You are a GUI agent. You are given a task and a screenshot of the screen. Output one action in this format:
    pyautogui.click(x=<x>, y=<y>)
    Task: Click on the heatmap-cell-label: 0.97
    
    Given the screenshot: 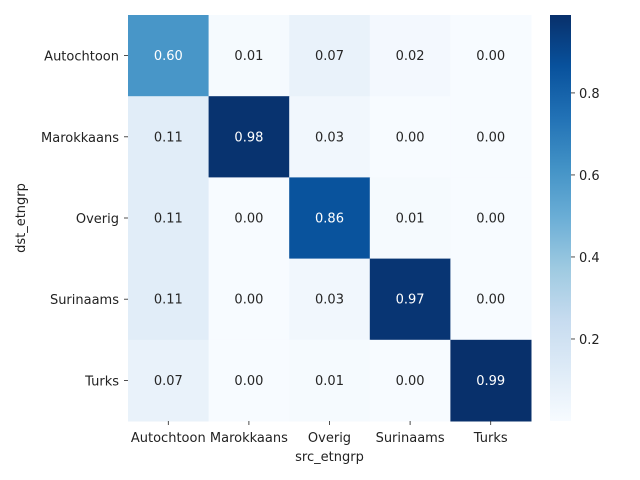 What is the action you would take?
    pyautogui.click(x=410, y=300)
    